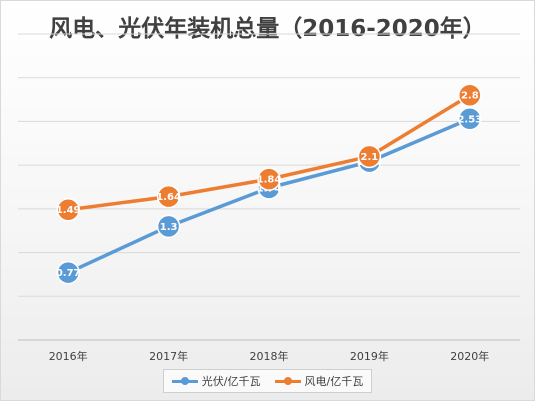  I want to click on x-tick-label: 2016年, so click(68, 356).